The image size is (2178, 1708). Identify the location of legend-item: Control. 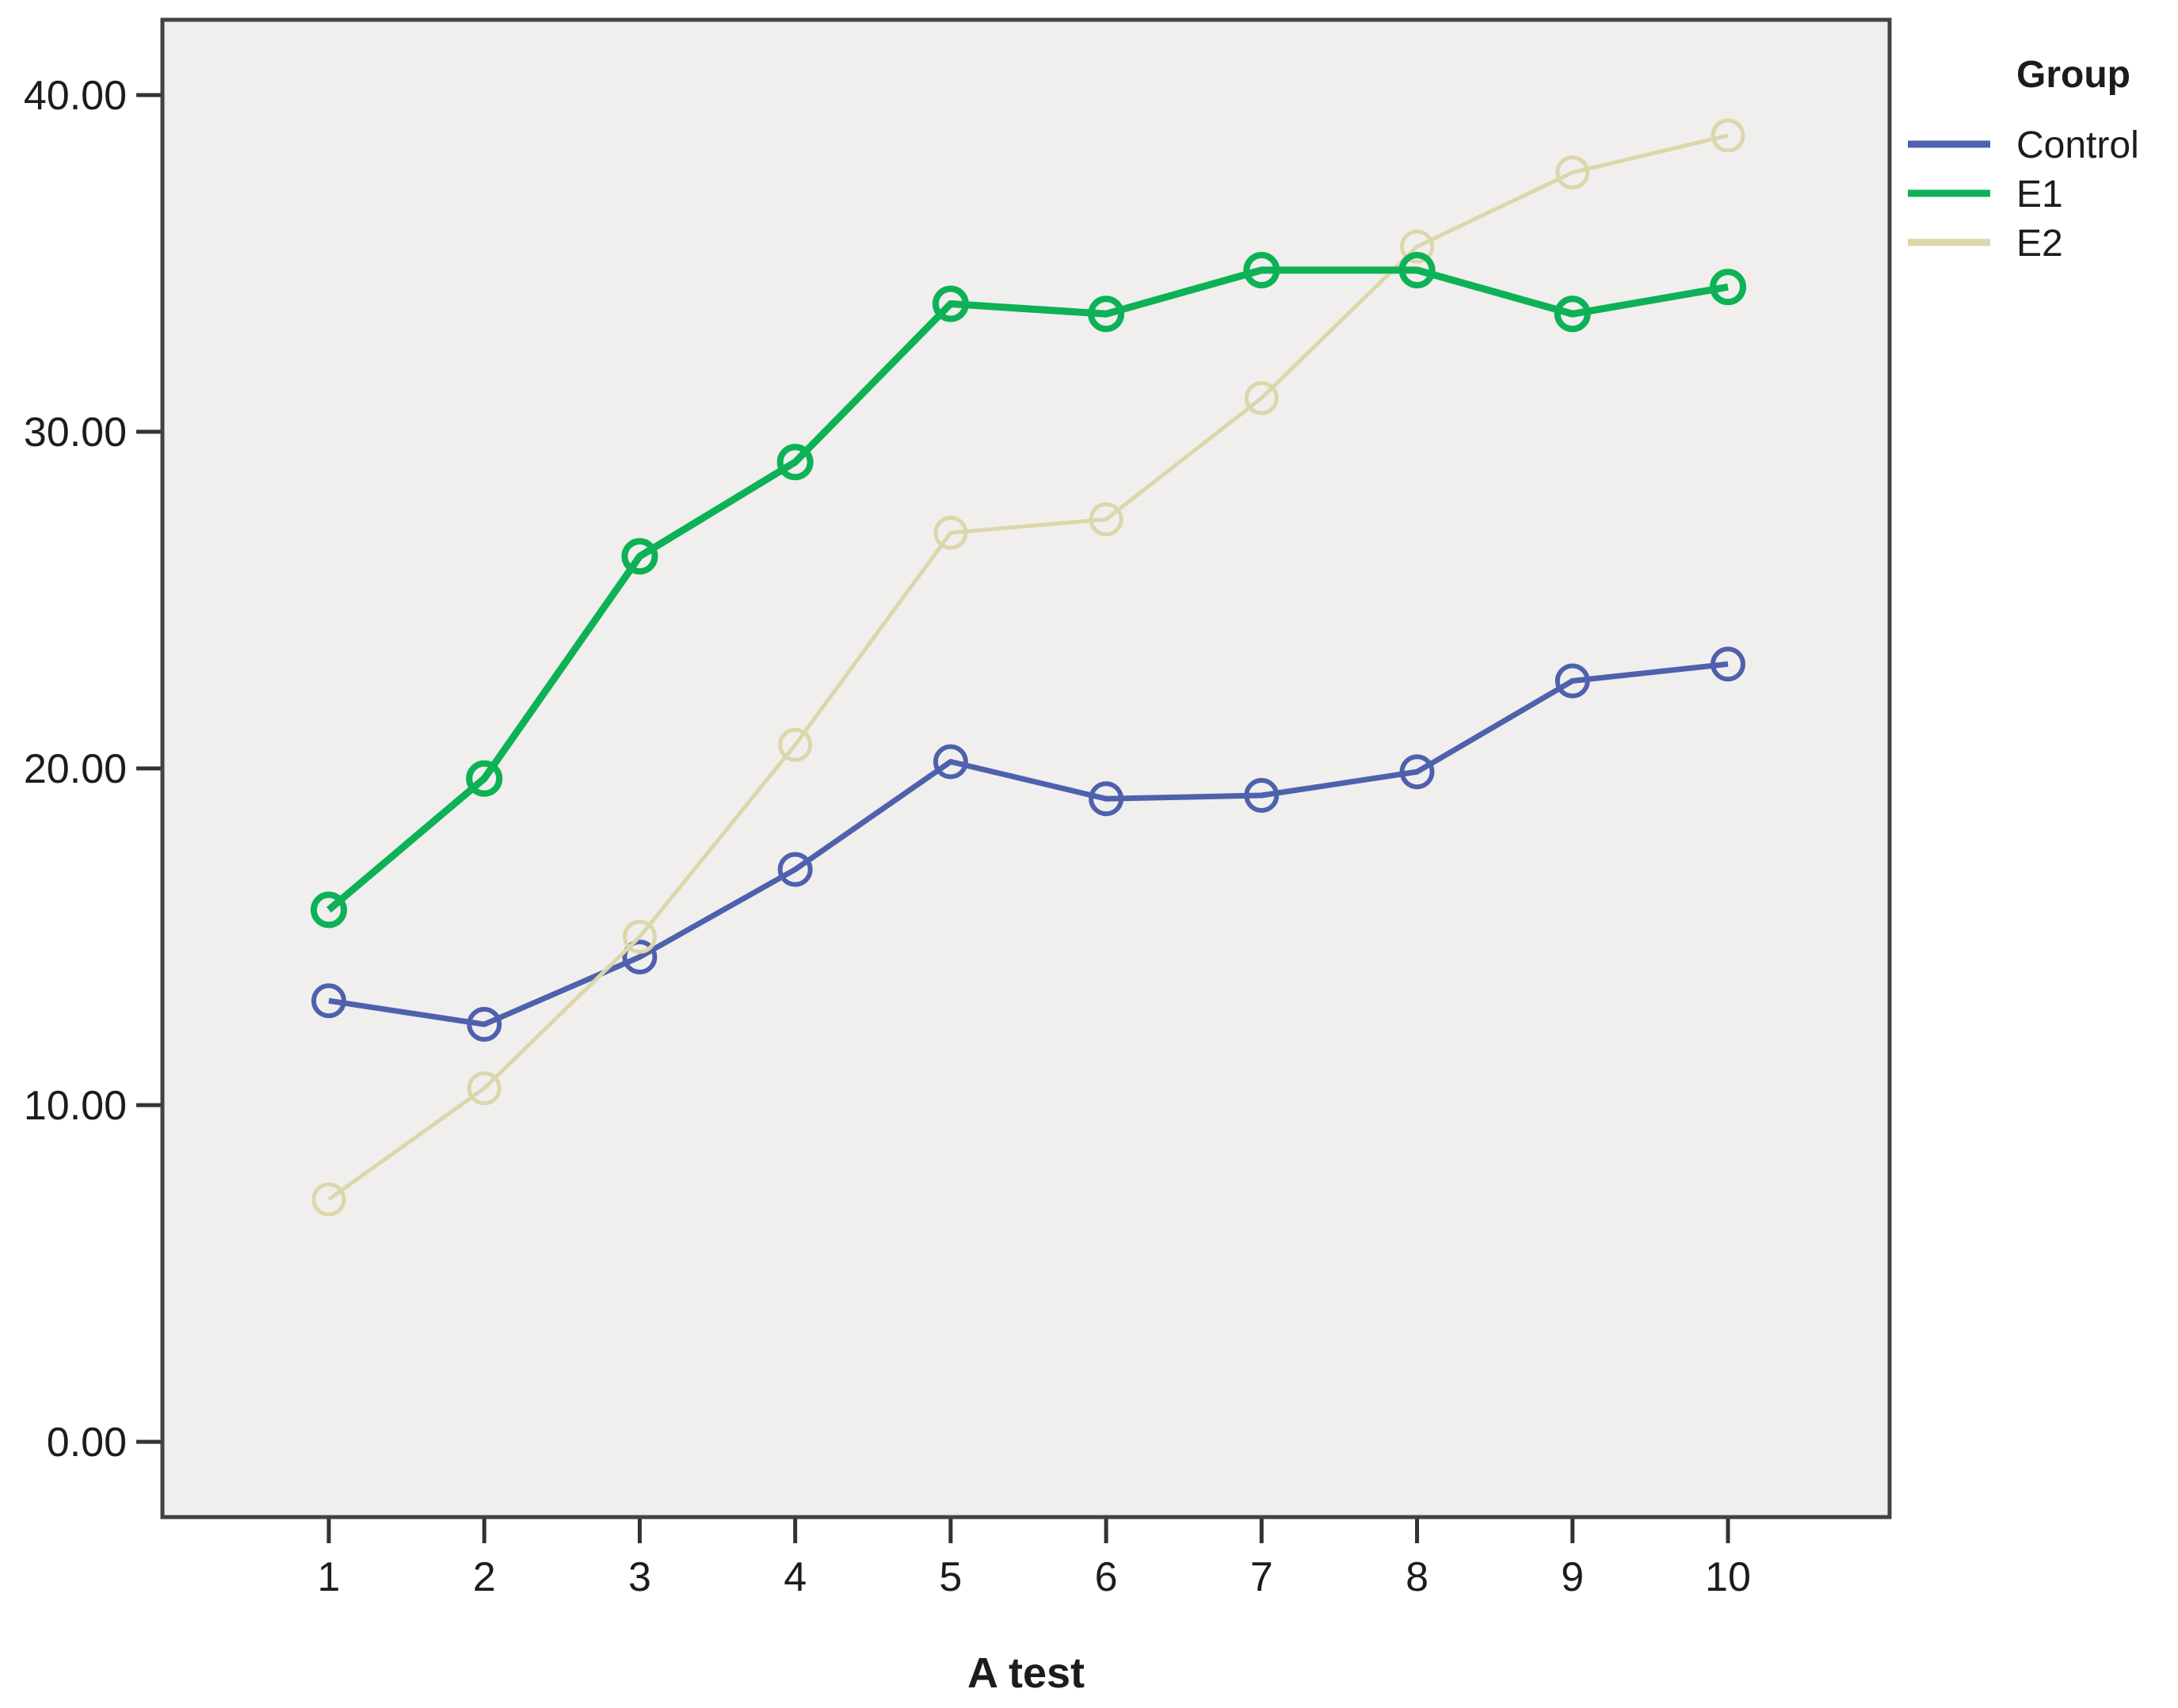
(2023, 145).